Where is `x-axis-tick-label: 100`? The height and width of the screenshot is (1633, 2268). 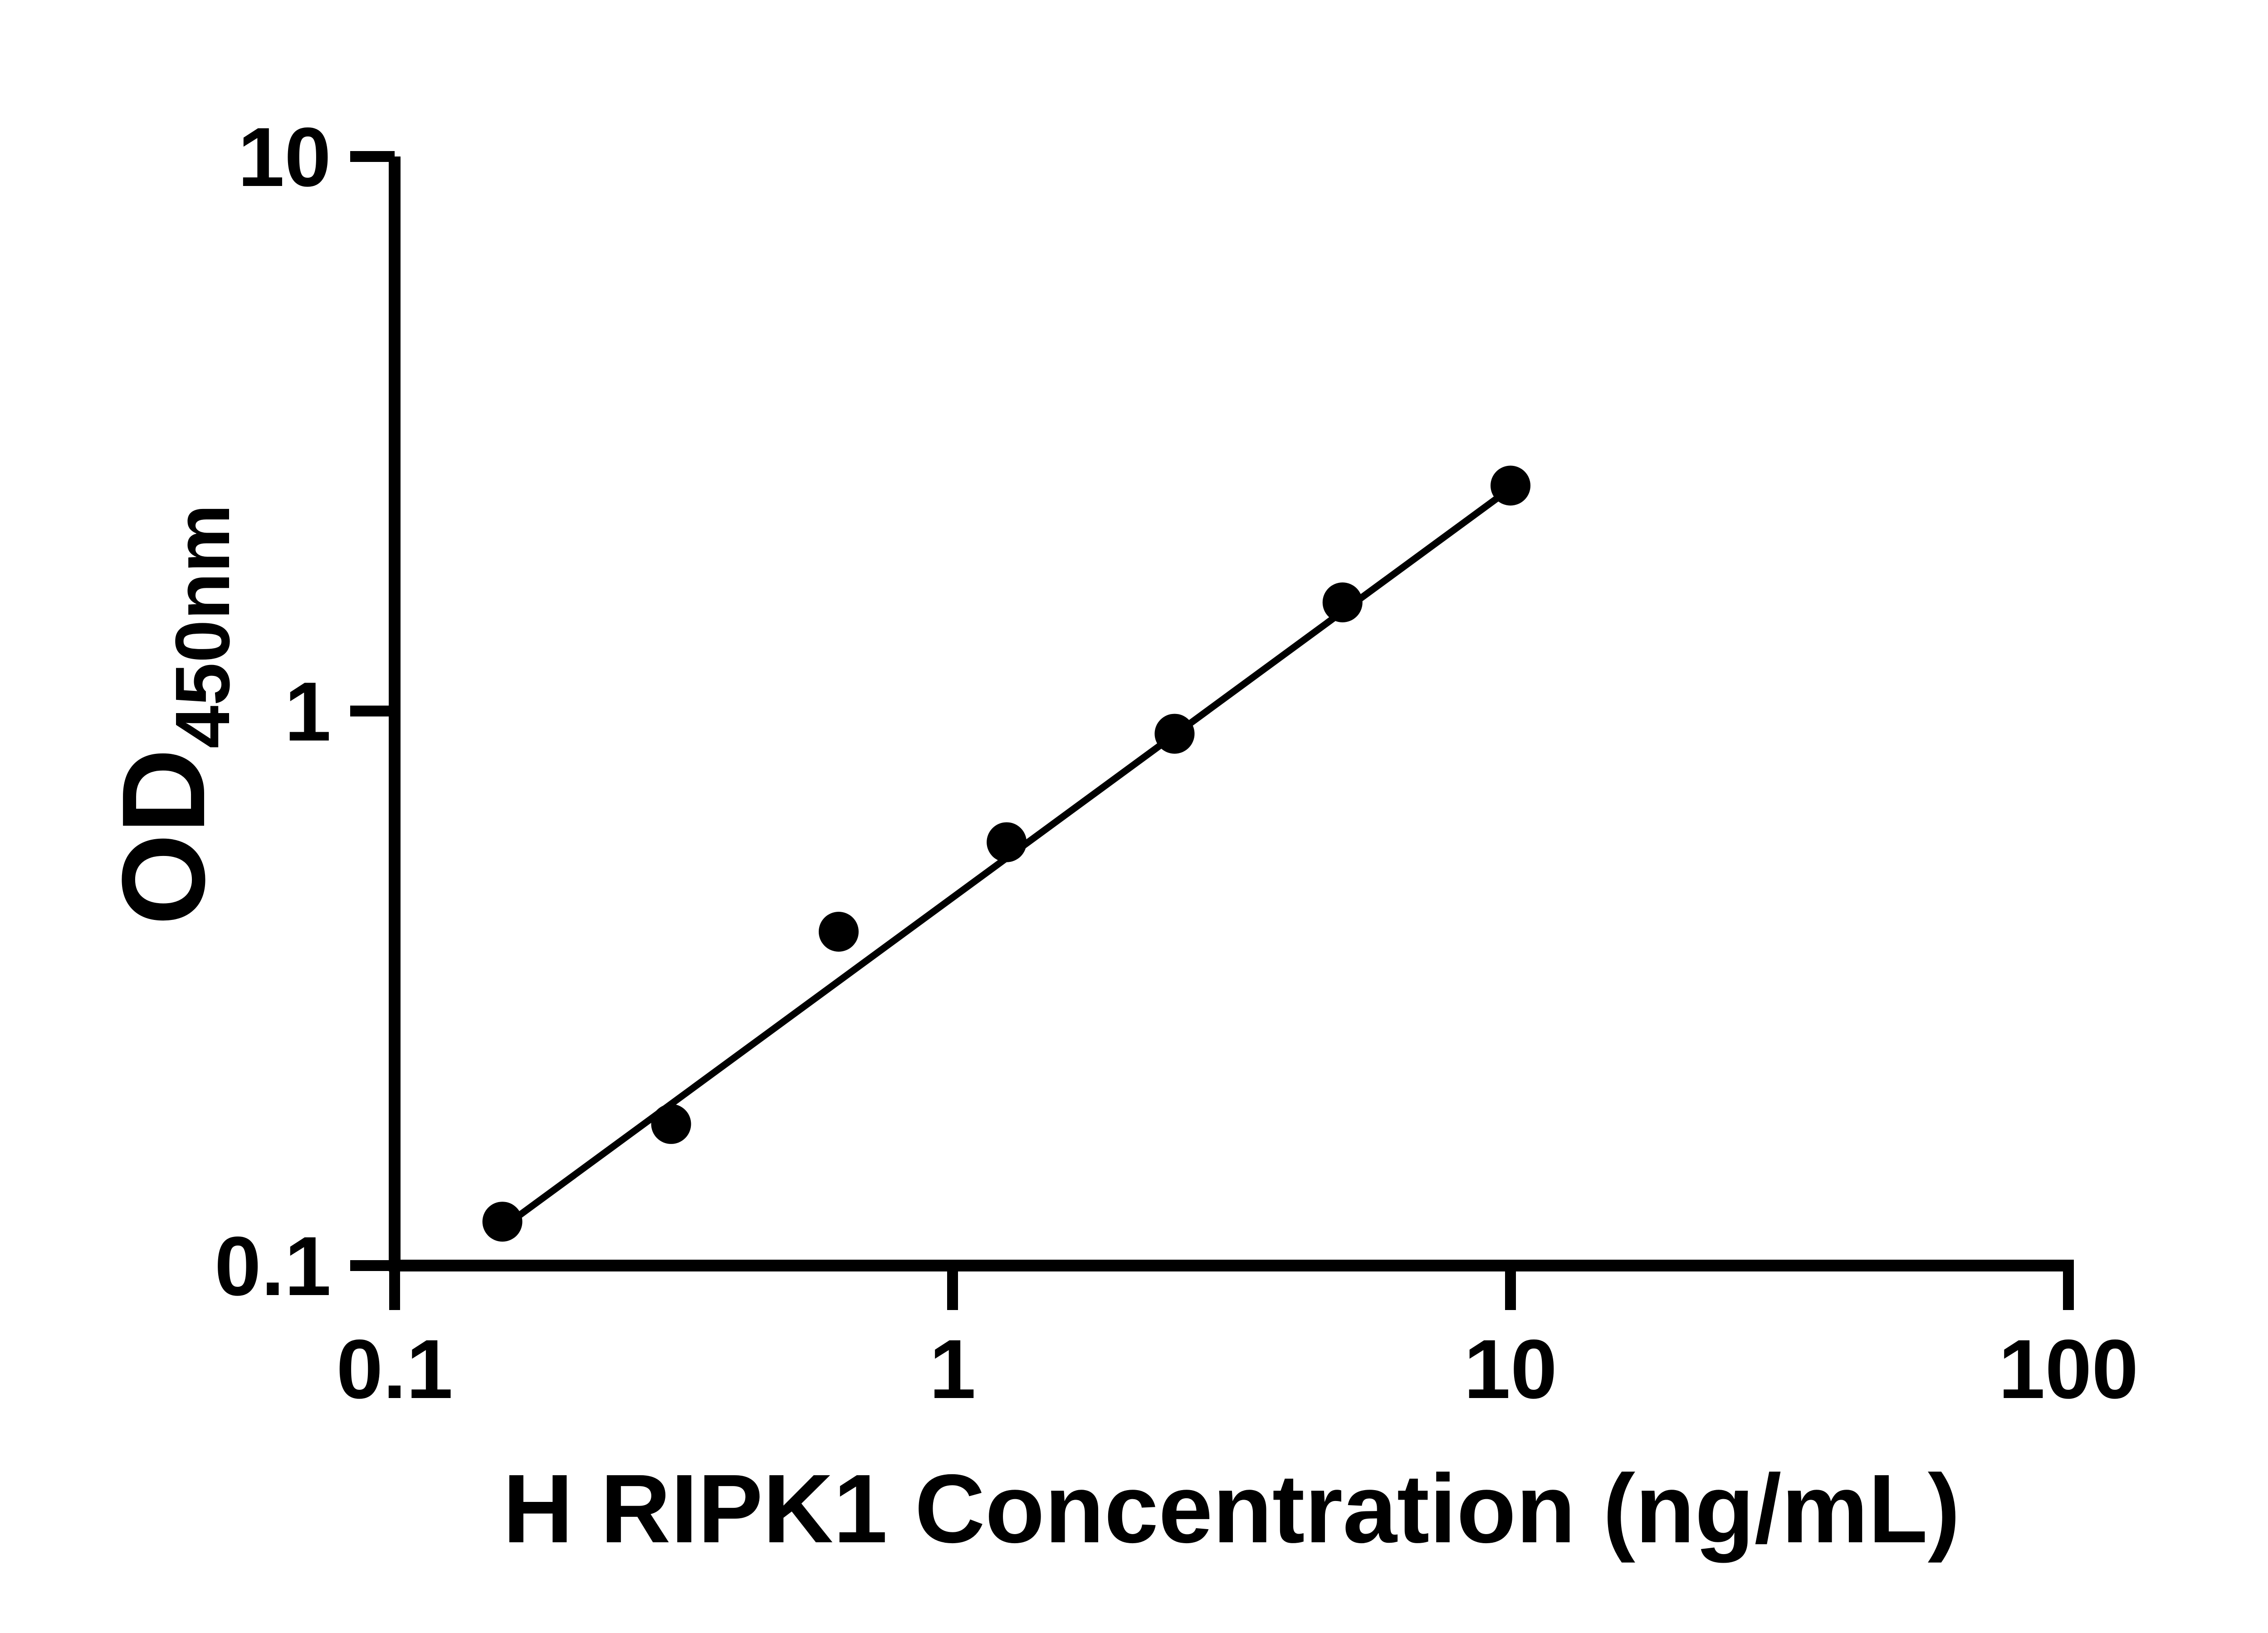
x-axis-tick-label: 100 is located at coordinates (2069, 1369).